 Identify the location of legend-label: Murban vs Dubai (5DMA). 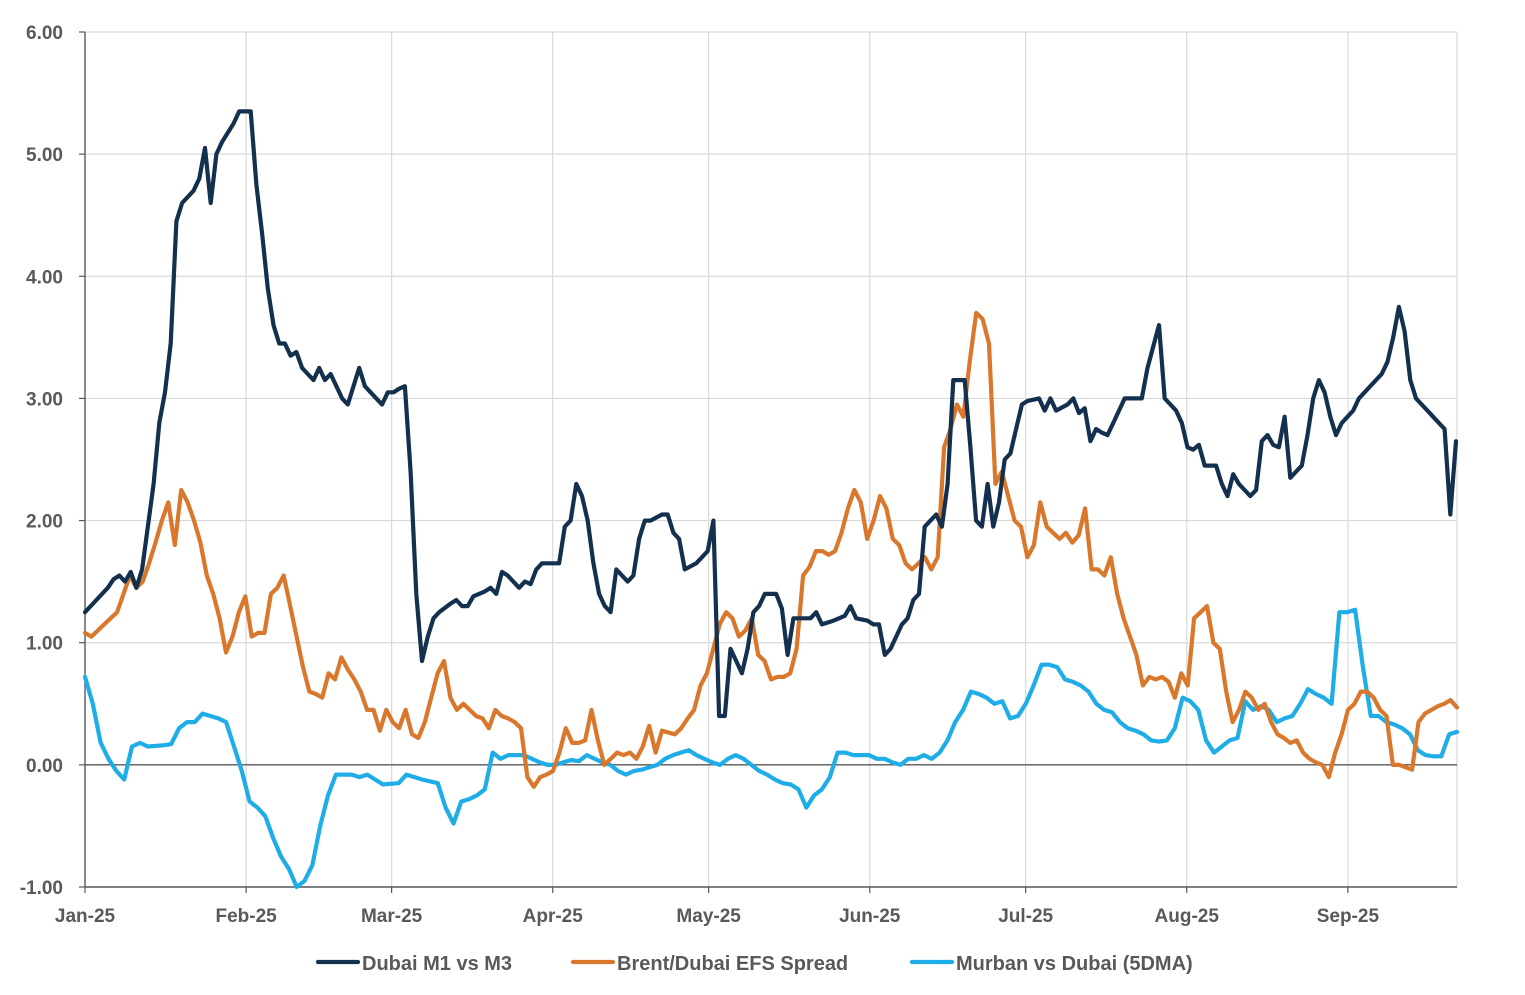
(1074, 964).